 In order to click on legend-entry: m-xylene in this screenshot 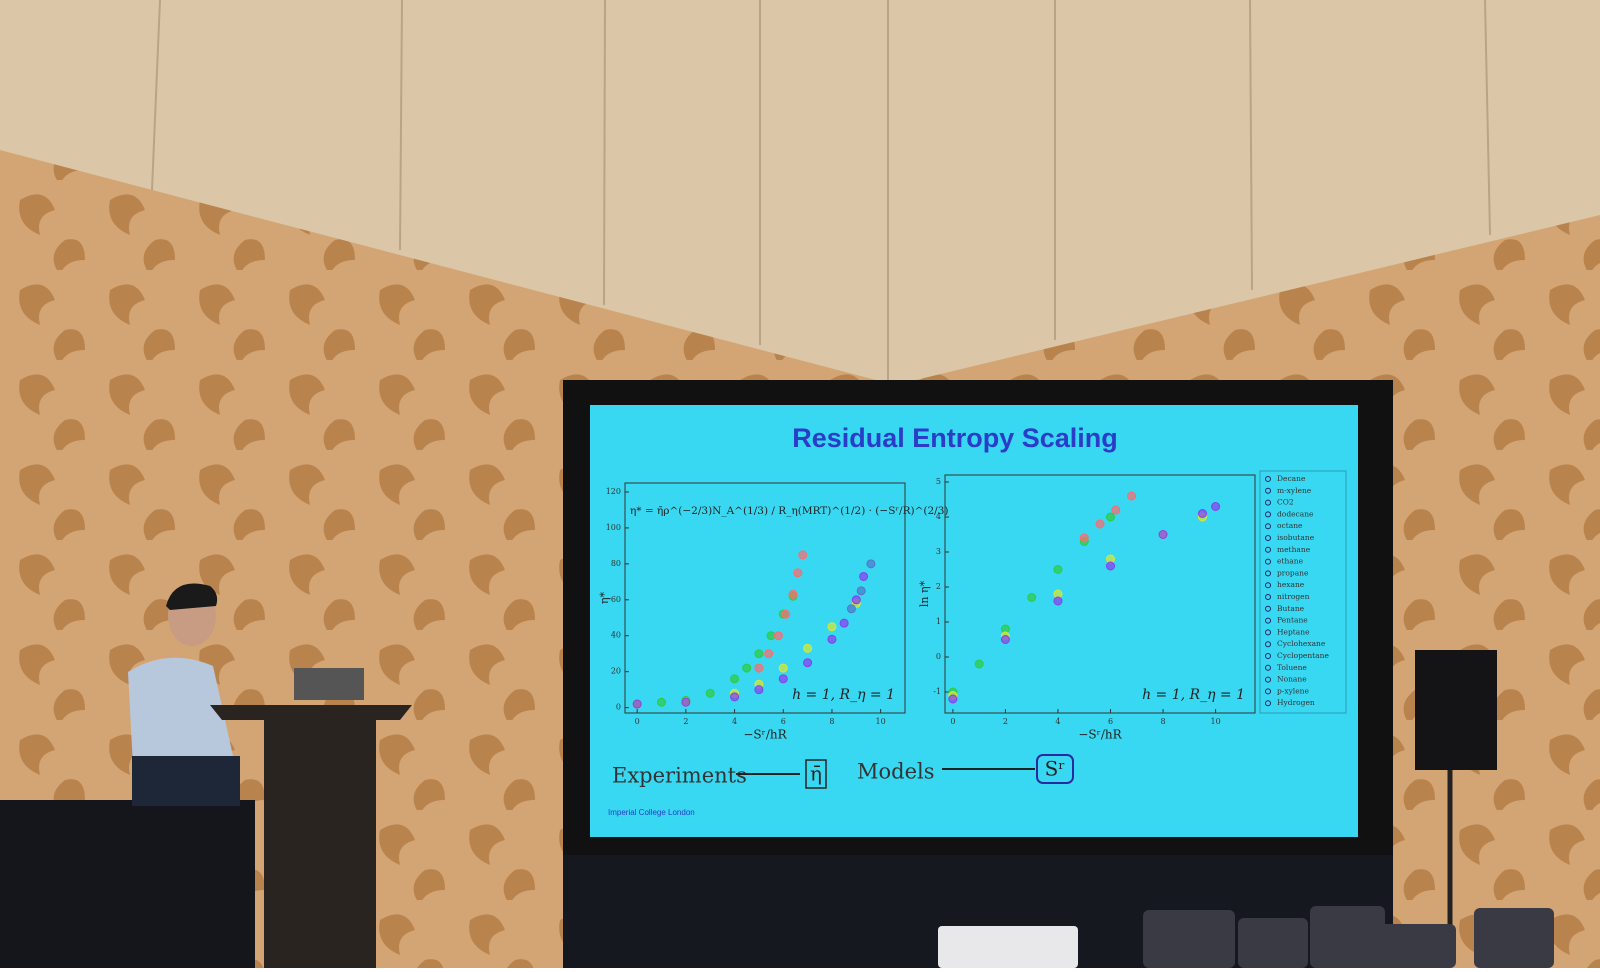, I will do `click(1294, 490)`.